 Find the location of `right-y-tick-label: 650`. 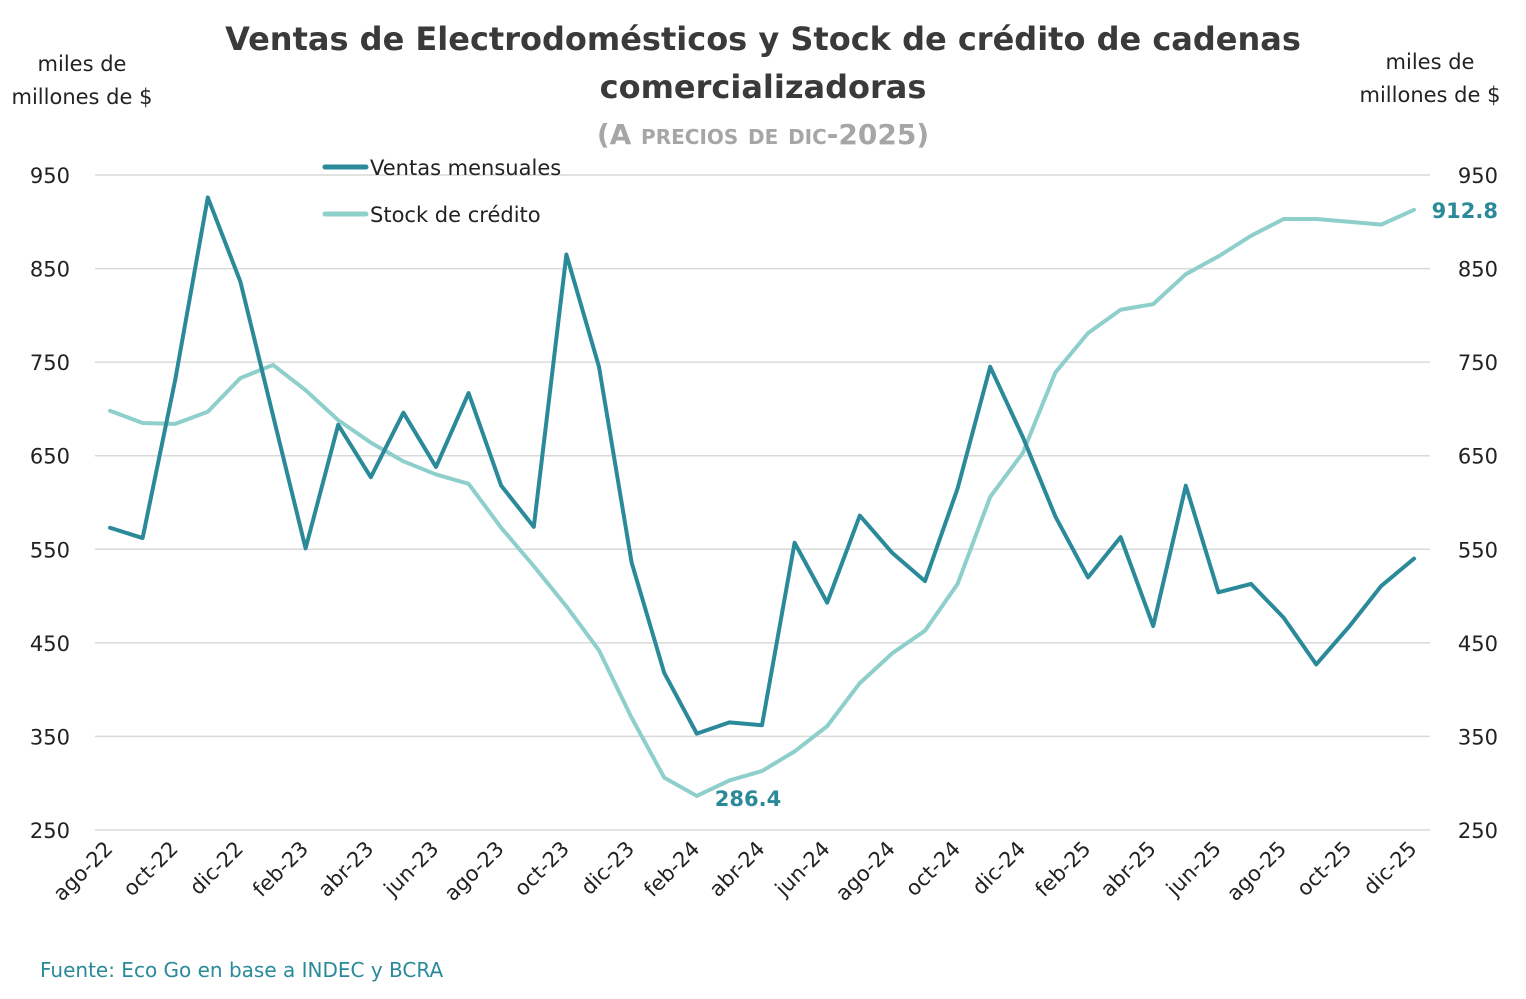

right-y-tick-label: 650 is located at coordinates (1478, 457).